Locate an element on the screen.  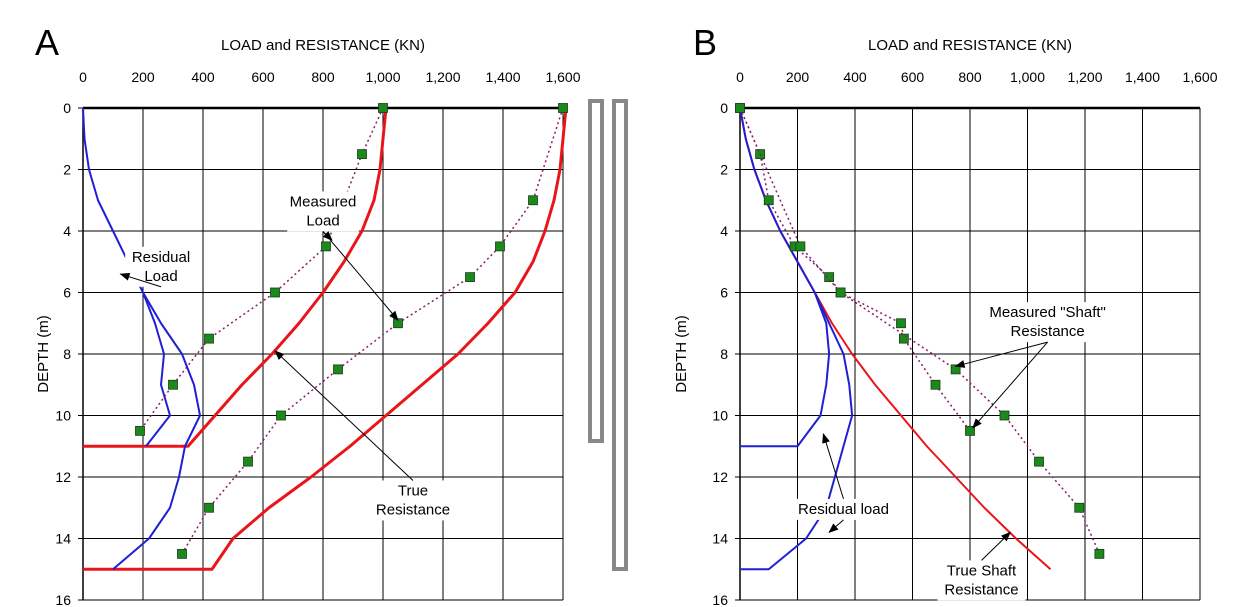
annotation-label: Residual is located at coordinates (161, 257).